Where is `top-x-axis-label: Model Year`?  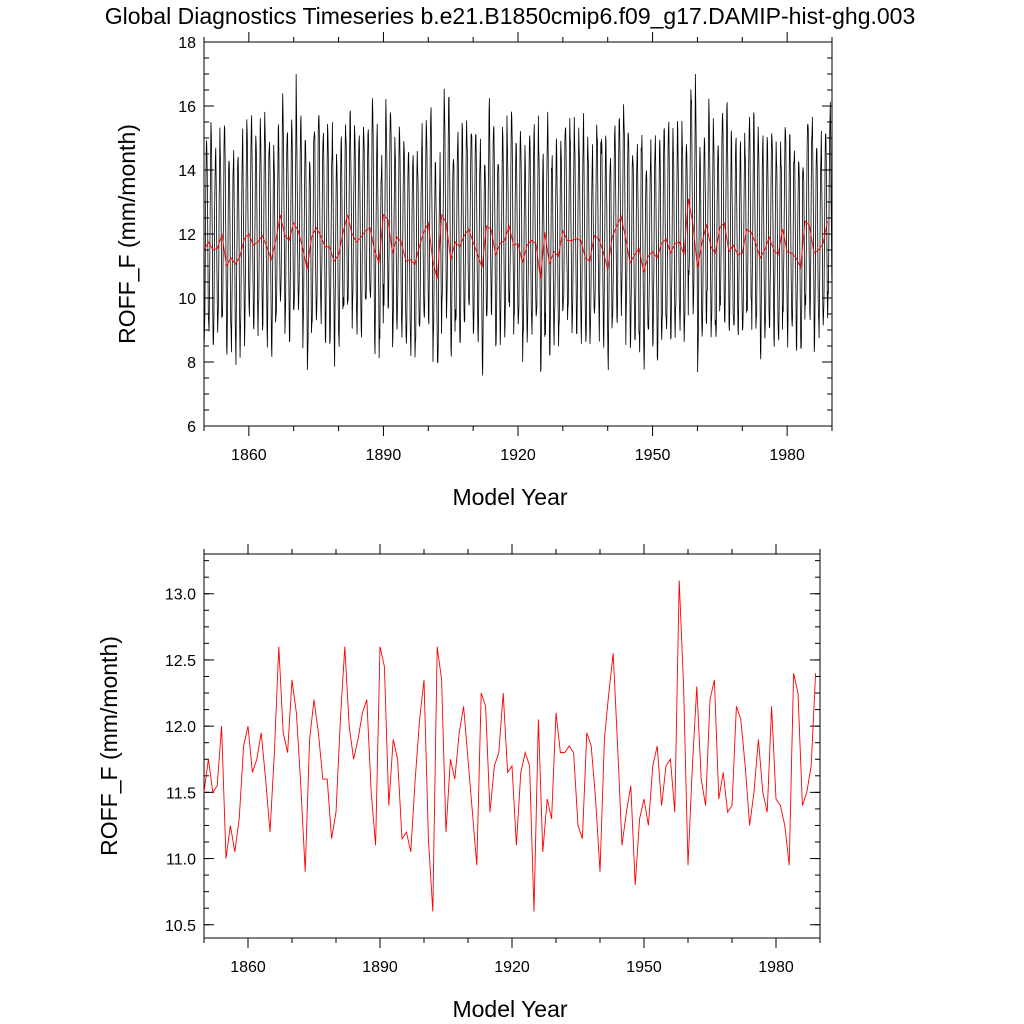
top-x-axis-label: Model Year is located at coordinates (509, 497).